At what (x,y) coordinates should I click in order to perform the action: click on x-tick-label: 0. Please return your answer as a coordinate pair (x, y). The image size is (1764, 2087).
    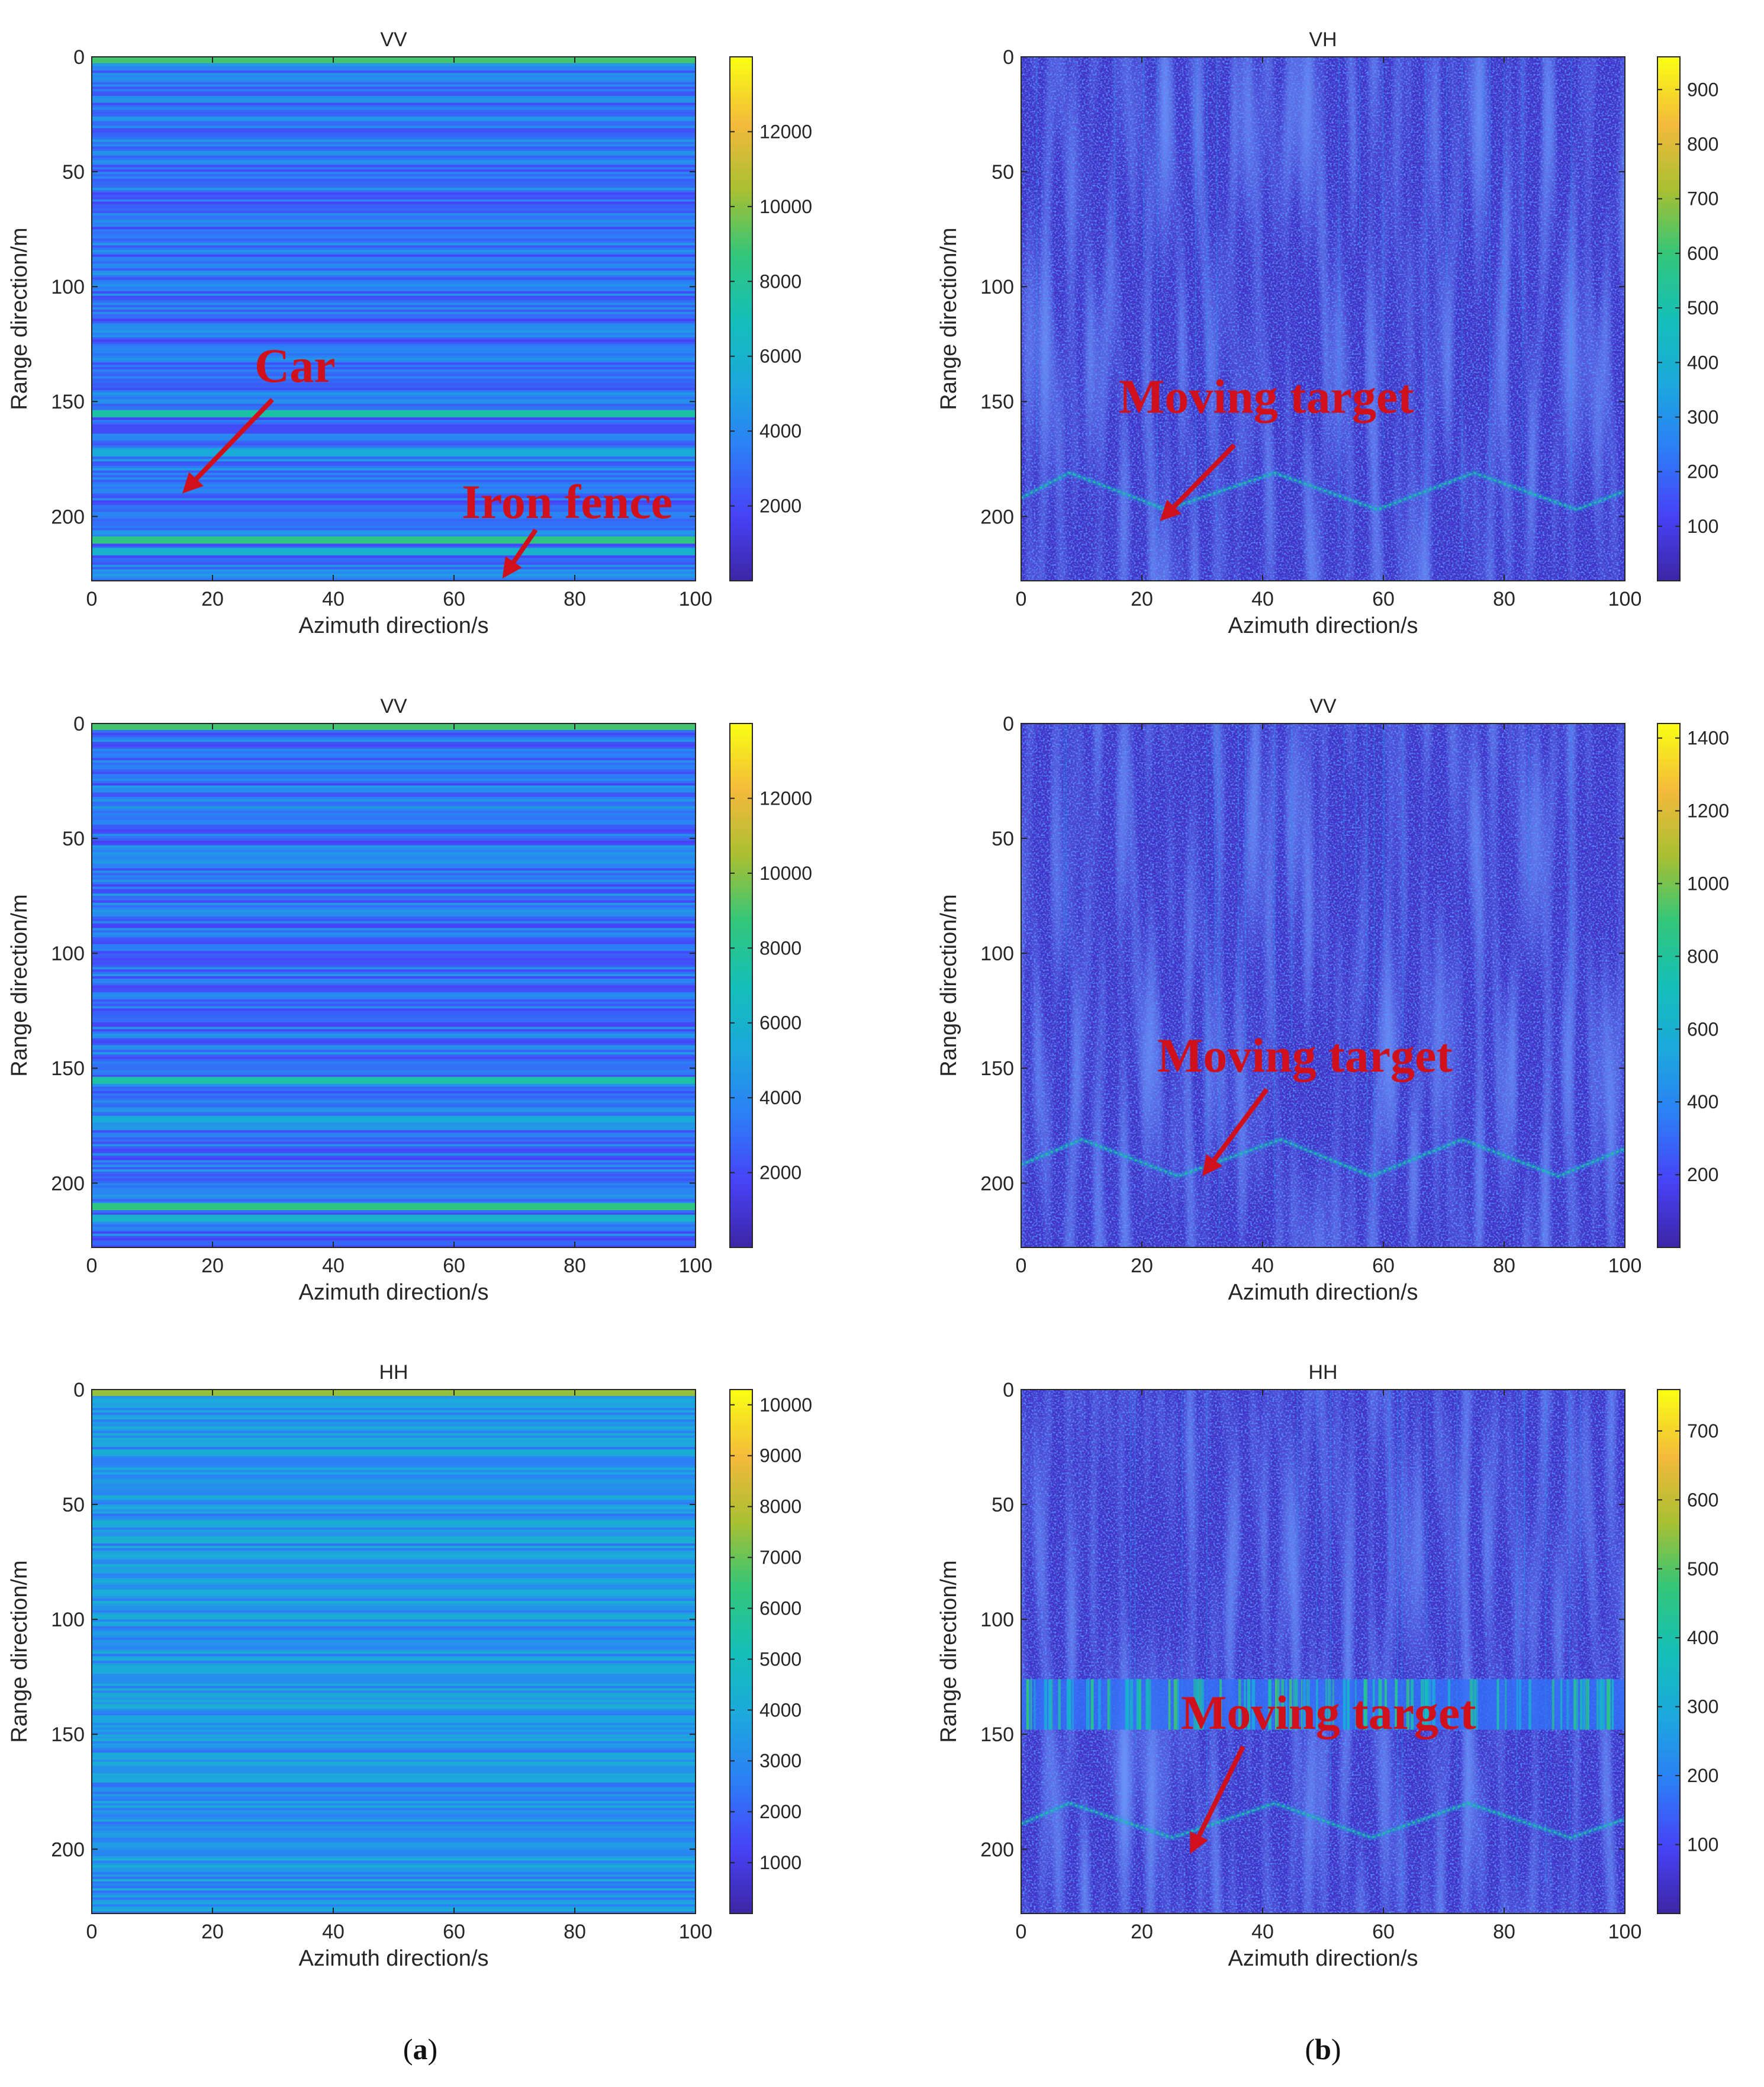
    Looking at the image, I should click on (1021, 1932).